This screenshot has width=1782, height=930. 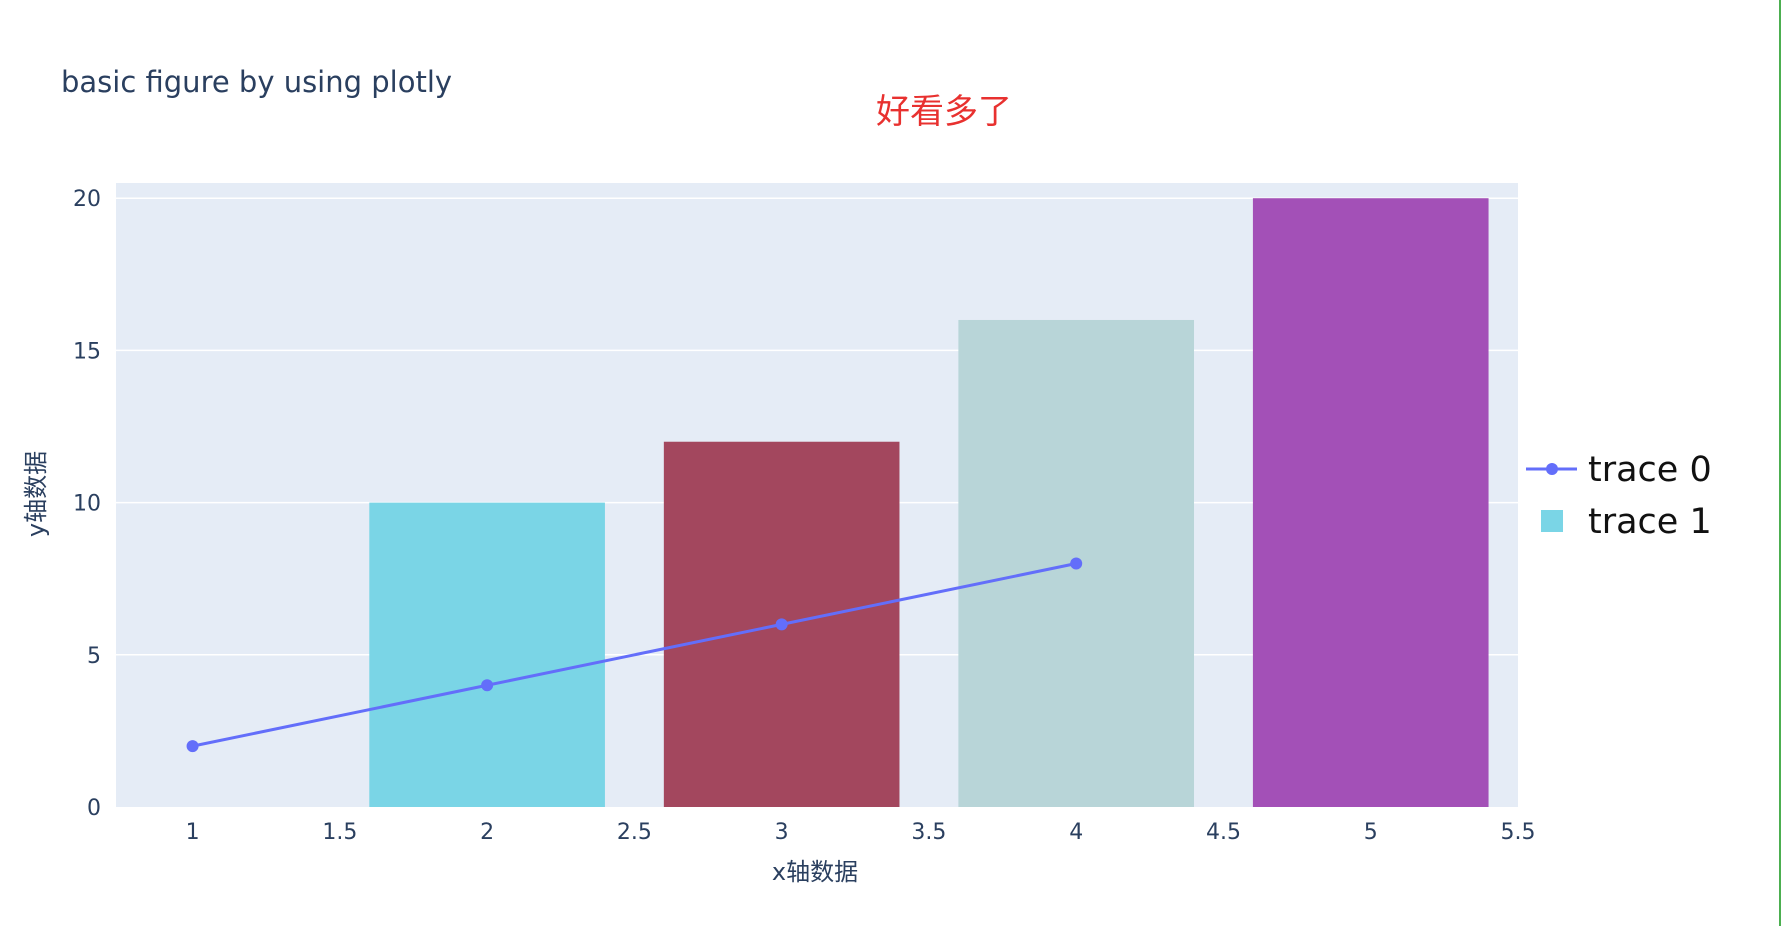 I want to click on y-axis-label: y轴数据, so click(x=36, y=494).